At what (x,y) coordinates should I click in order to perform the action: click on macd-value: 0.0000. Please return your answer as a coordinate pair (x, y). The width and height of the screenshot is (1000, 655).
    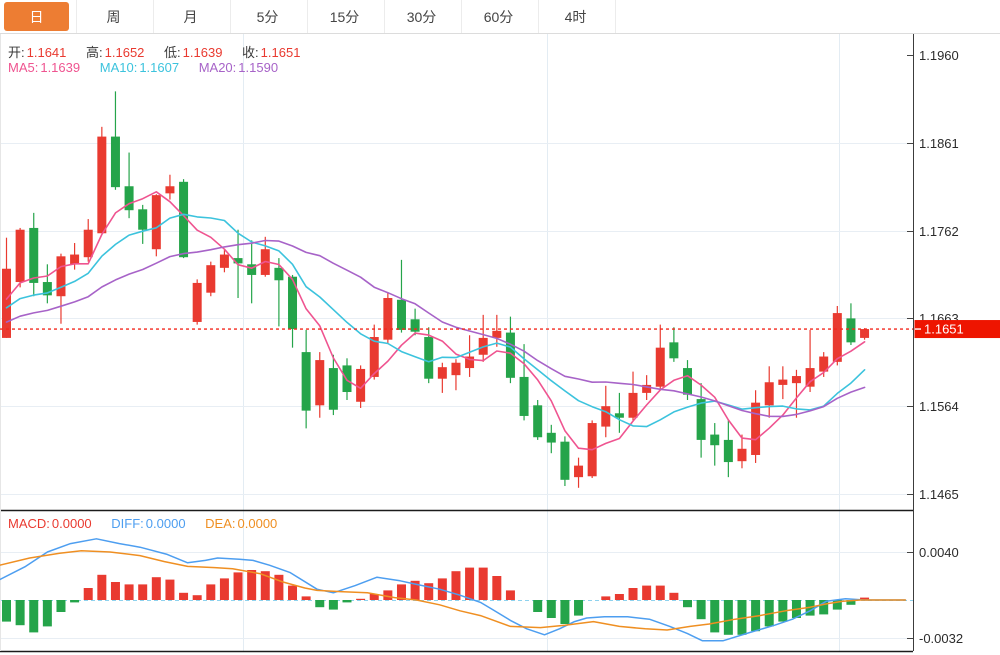
    Looking at the image, I should click on (71, 523).